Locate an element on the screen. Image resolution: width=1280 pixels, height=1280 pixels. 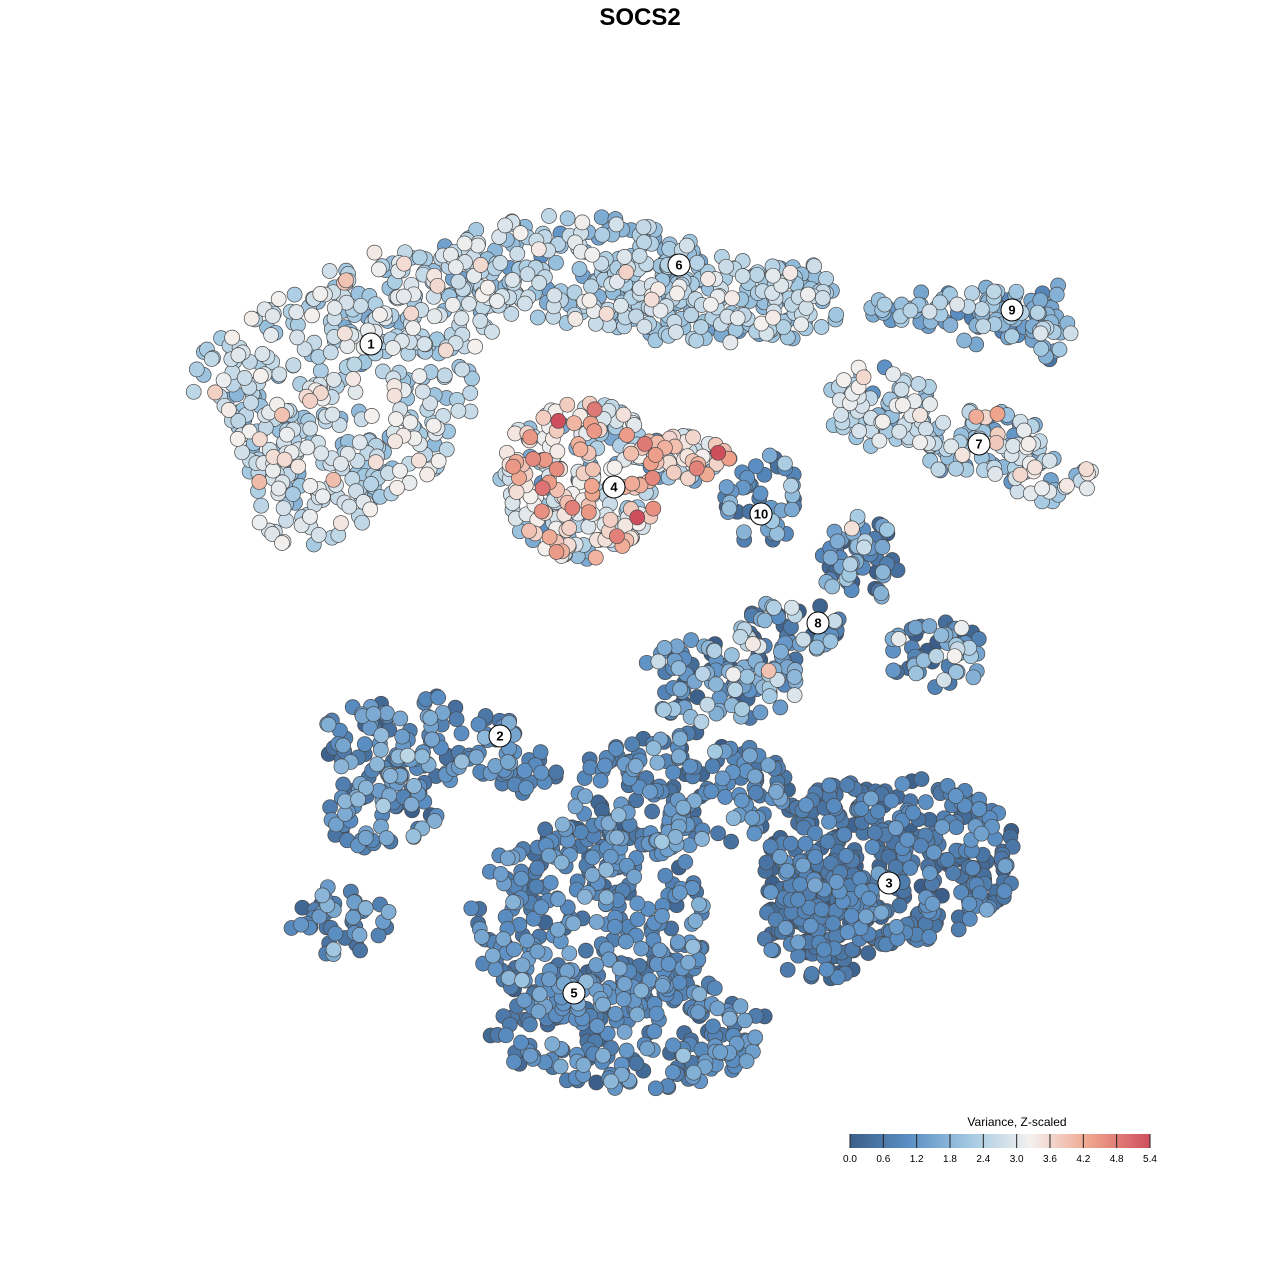
cluster-label-badge is located at coordinates (889, 883).